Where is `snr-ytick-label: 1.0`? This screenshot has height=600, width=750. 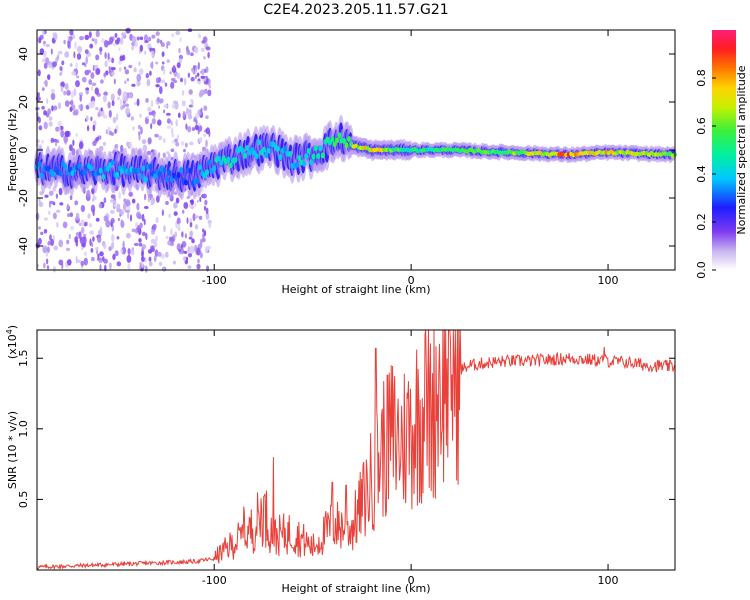
snr-ytick-label: 1.0 is located at coordinates (23, 429).